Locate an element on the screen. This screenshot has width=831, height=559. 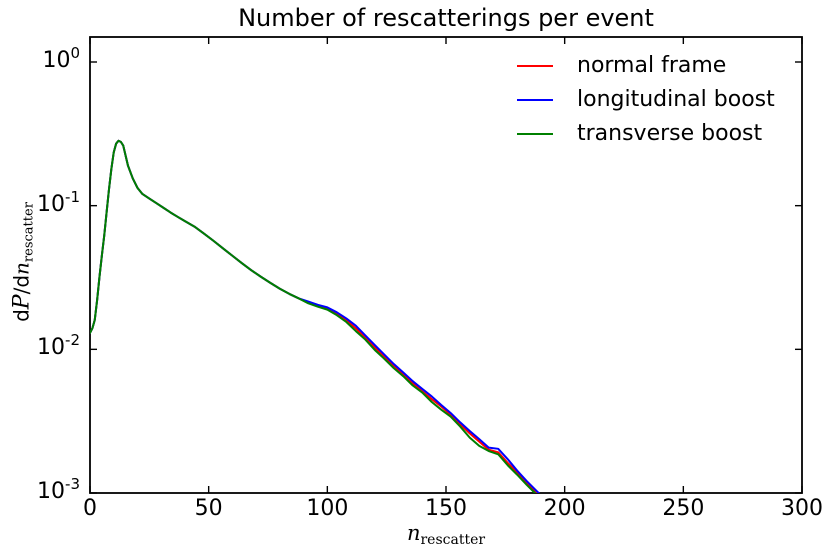
legend-label: longitudinal boost is located at coordinates (676, 99).